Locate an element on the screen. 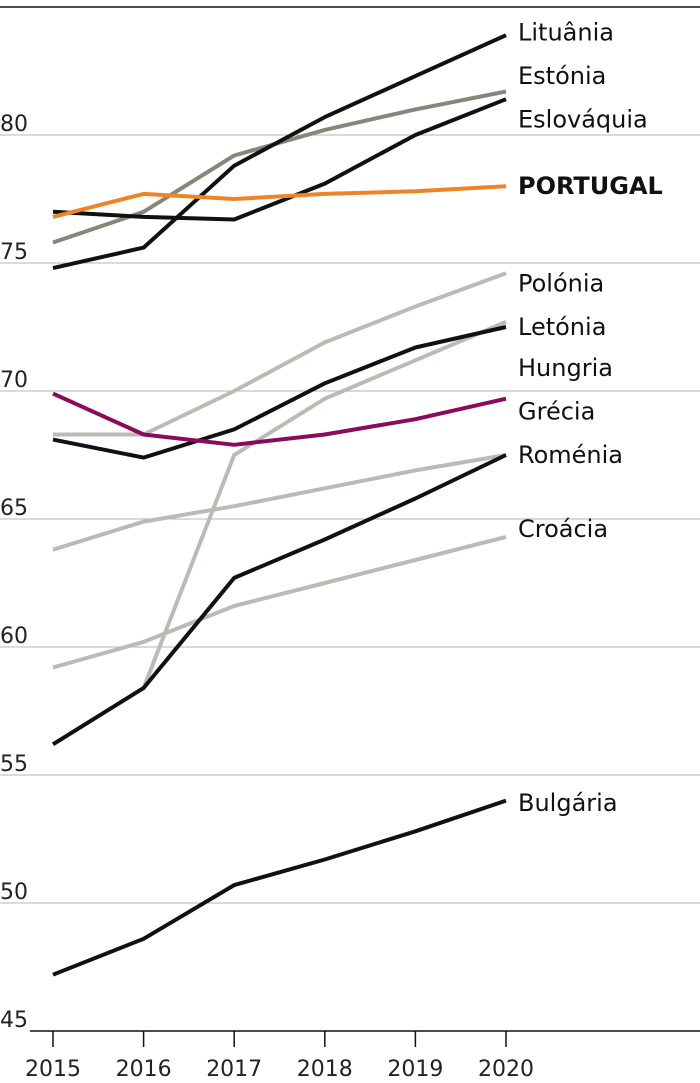  series-line-lituania is located at coordinates (279, 152).